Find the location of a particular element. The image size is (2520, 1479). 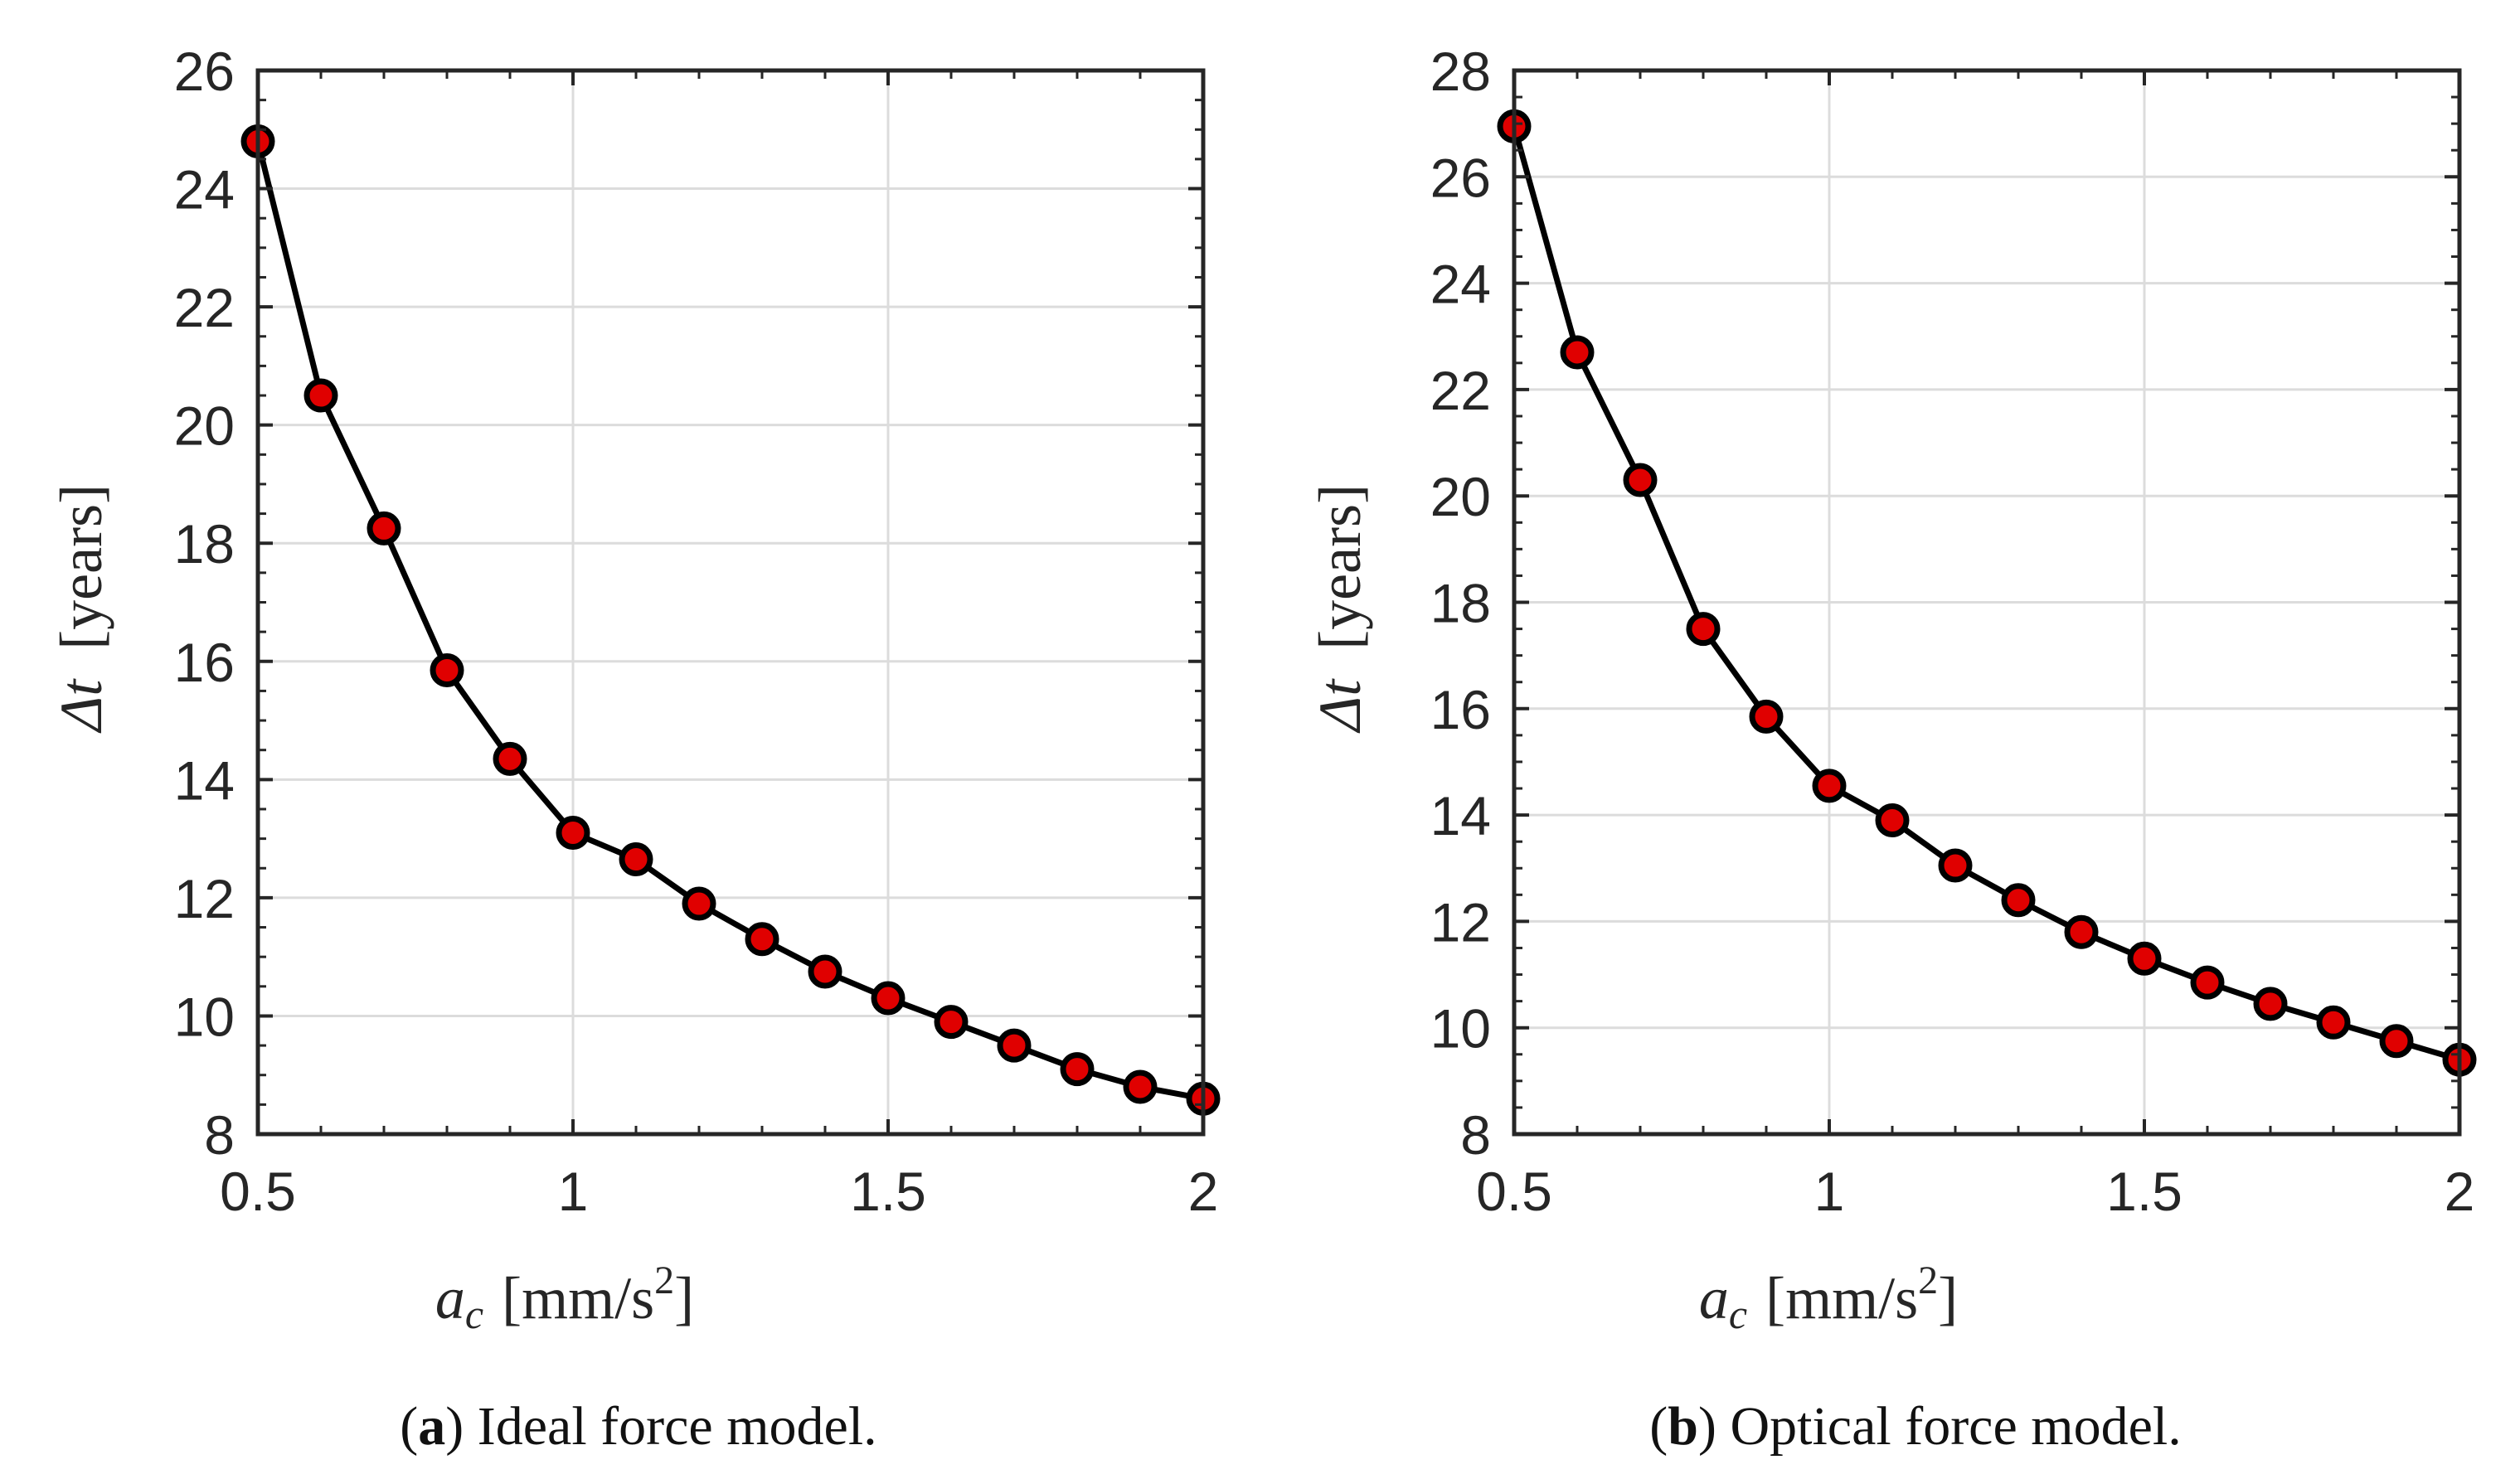

caption-a: (a) Ideal force model. is located at coordinates (638, 1426).